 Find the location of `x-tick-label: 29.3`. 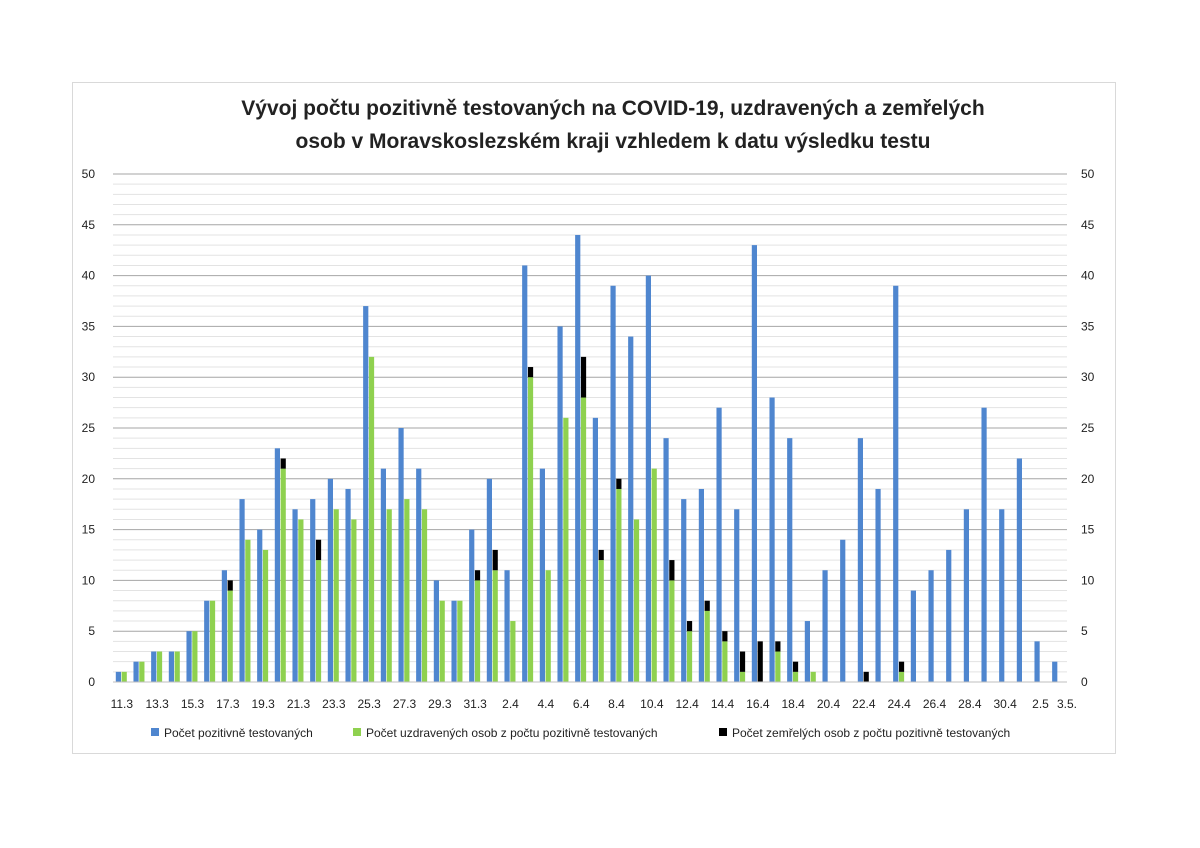

x-tick-label: 29.3 is located at coordinates (440, 704).